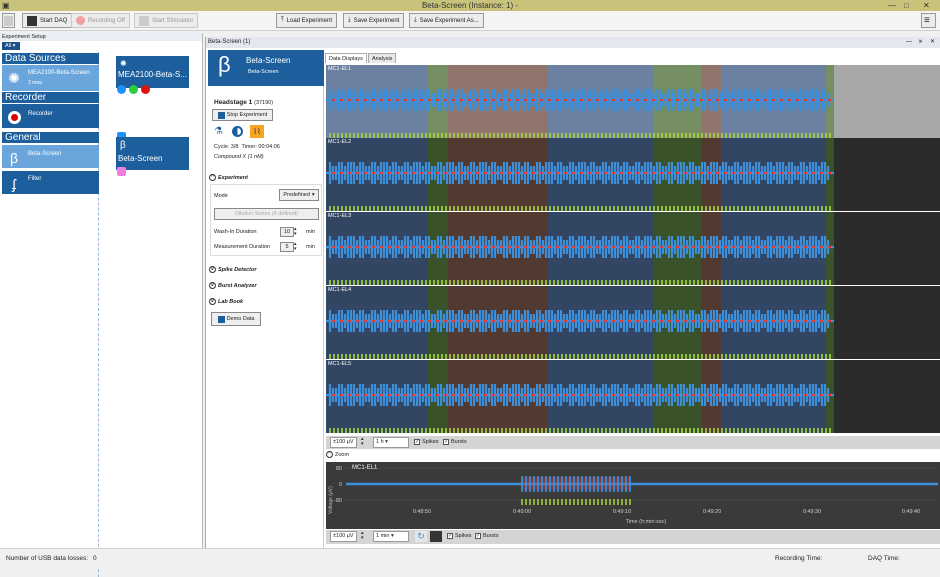 The image size is (940, 577). What do you see at coordinates (50, 116) in the screenshot?
I see `component-recorder: Recorder` at bounding box center [50, 116].